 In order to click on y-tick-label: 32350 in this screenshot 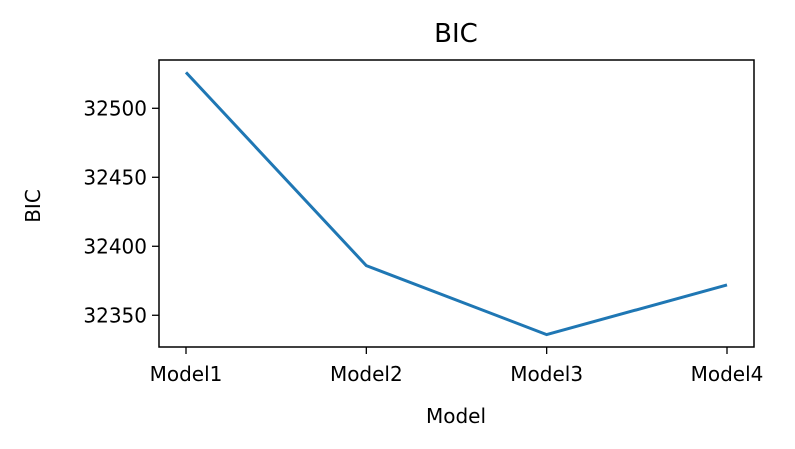, I will do `click(115, 315)`.